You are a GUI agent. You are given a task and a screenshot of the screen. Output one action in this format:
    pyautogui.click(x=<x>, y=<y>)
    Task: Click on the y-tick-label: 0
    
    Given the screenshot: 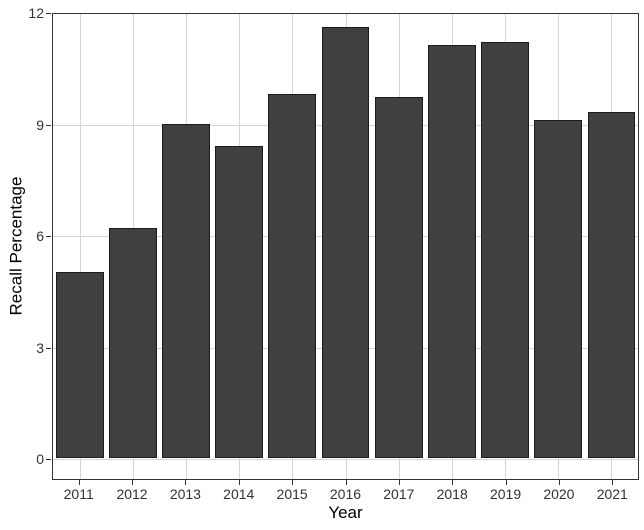 What is the action you would take?
    pyautogui.click(x=40, y=459)
    